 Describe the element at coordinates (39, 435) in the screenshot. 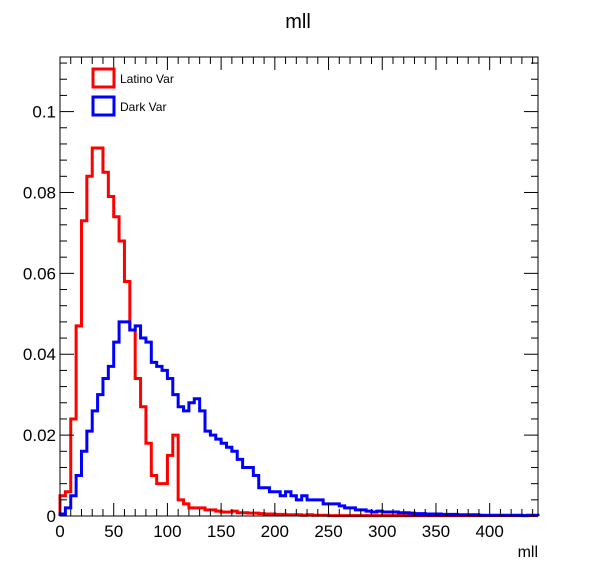

I see `y-tick-label: 0.02` at that location.